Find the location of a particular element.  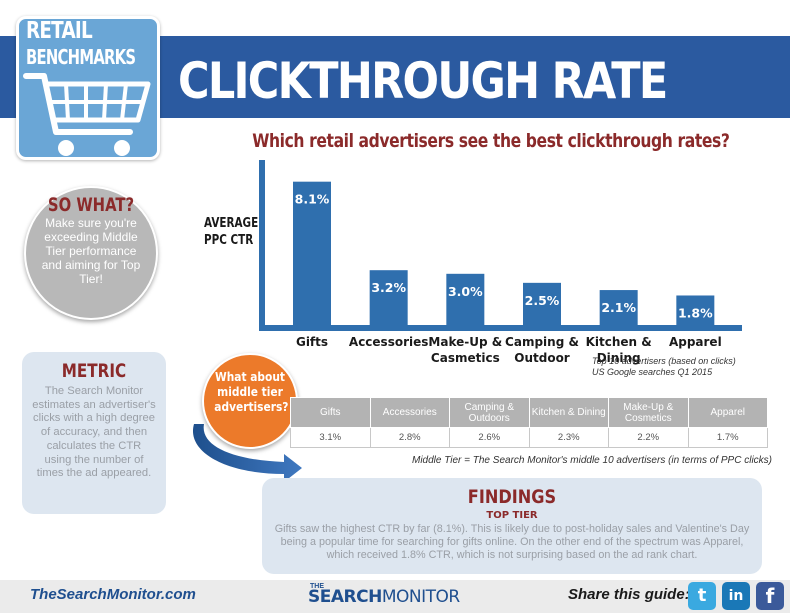

bar-value-label: 3.2% is located at coordinates (388, 287).